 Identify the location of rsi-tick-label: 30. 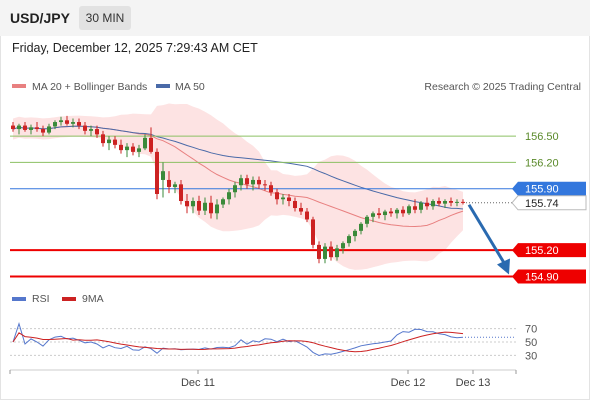
(531, 356).